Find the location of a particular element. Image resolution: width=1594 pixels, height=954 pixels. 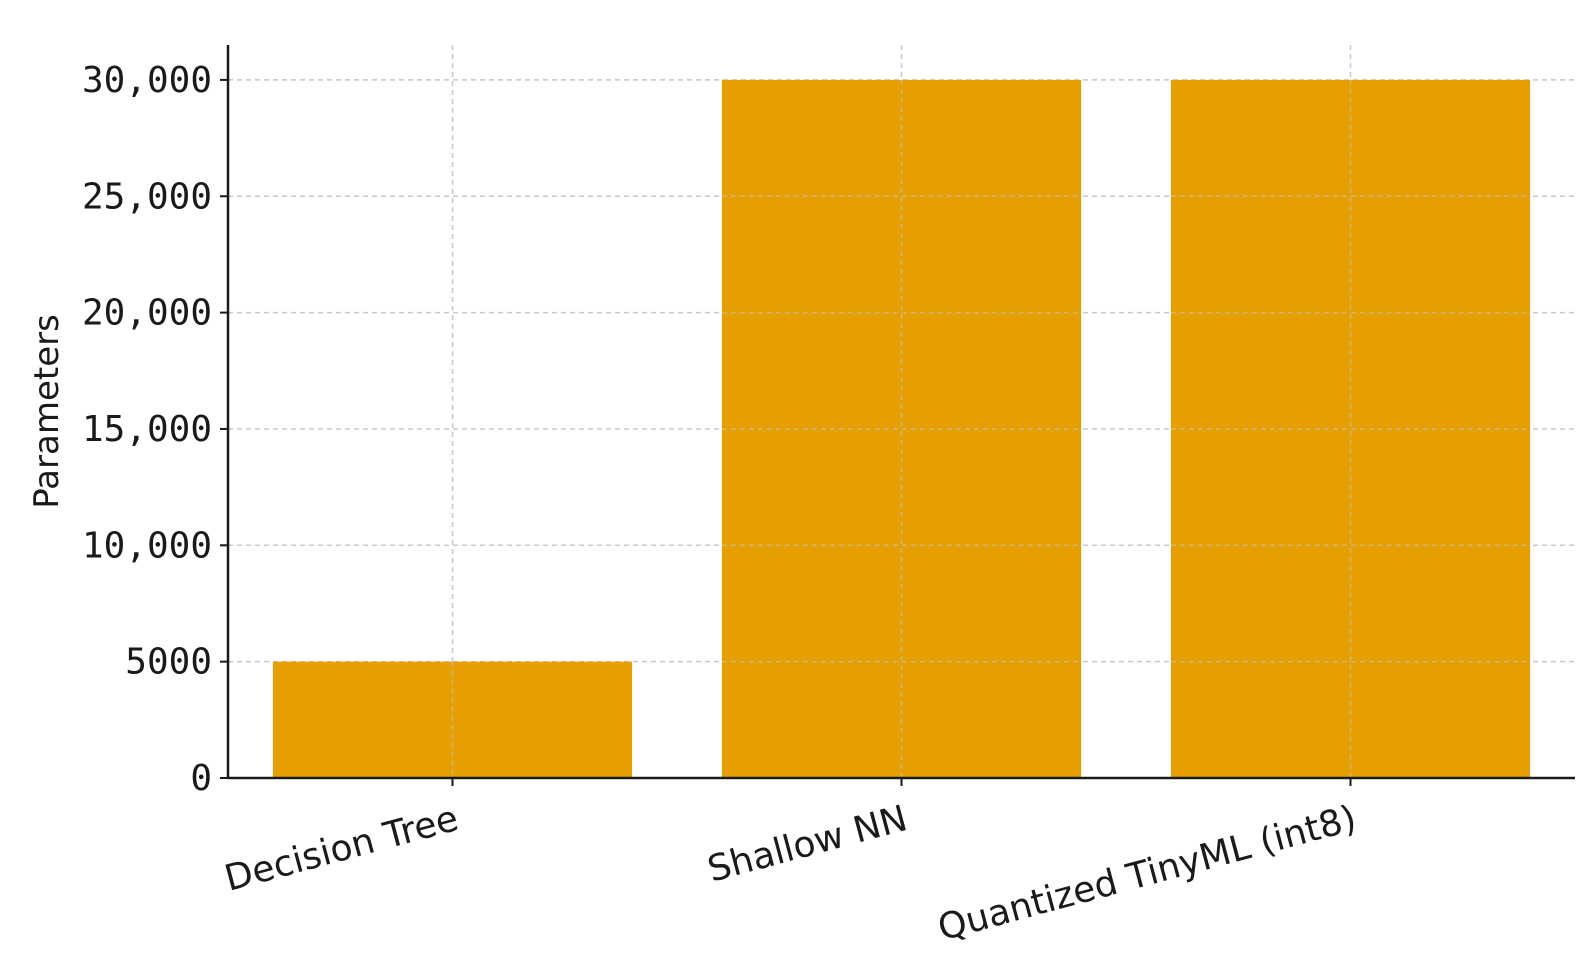

y-axis-ticks: 0 5000 10,000 15,000 20,000 25,000 30,000 is located at coordinates (155, 429).